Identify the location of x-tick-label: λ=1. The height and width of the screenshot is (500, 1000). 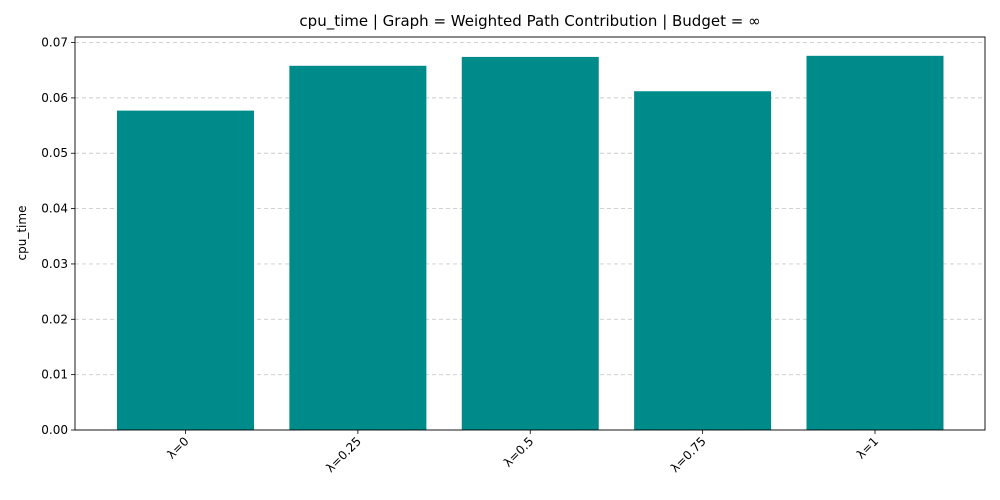
(867, 447).